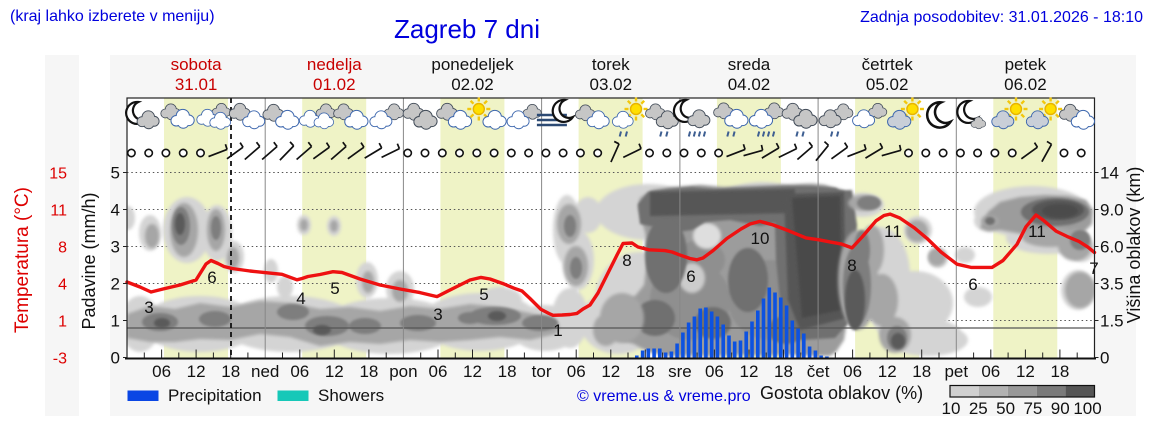  I want to click on svg-text: 75, so click(1032, 408).